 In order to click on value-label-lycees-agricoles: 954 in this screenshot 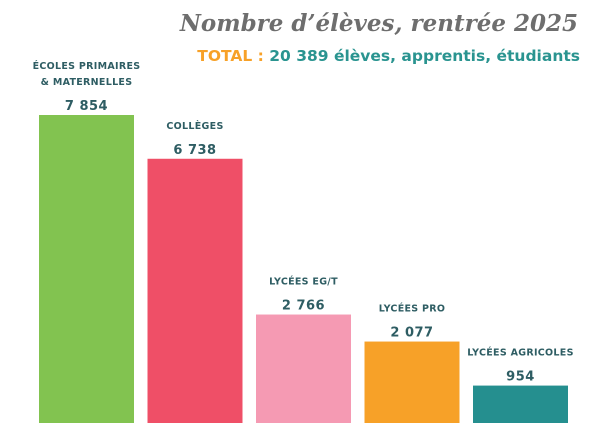, I will do `click(520, 377)`.